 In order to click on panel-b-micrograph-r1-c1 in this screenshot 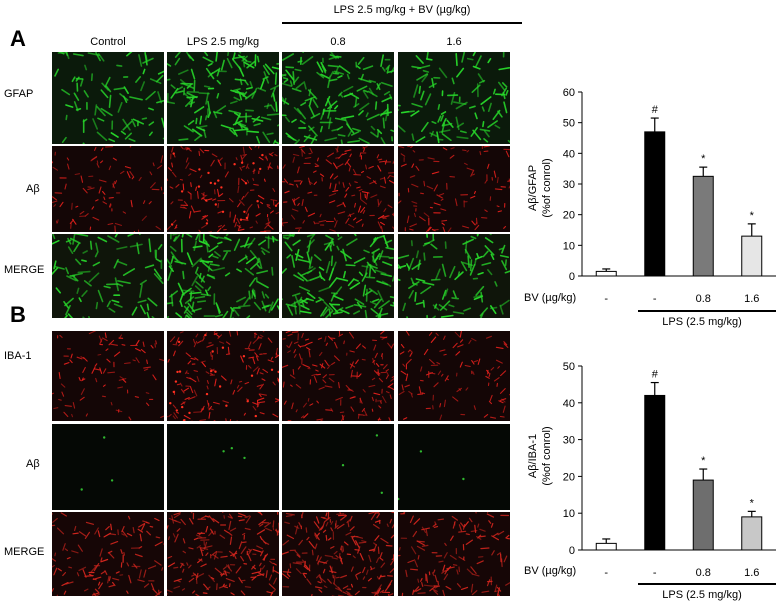, I will do `click(108, 376)`.